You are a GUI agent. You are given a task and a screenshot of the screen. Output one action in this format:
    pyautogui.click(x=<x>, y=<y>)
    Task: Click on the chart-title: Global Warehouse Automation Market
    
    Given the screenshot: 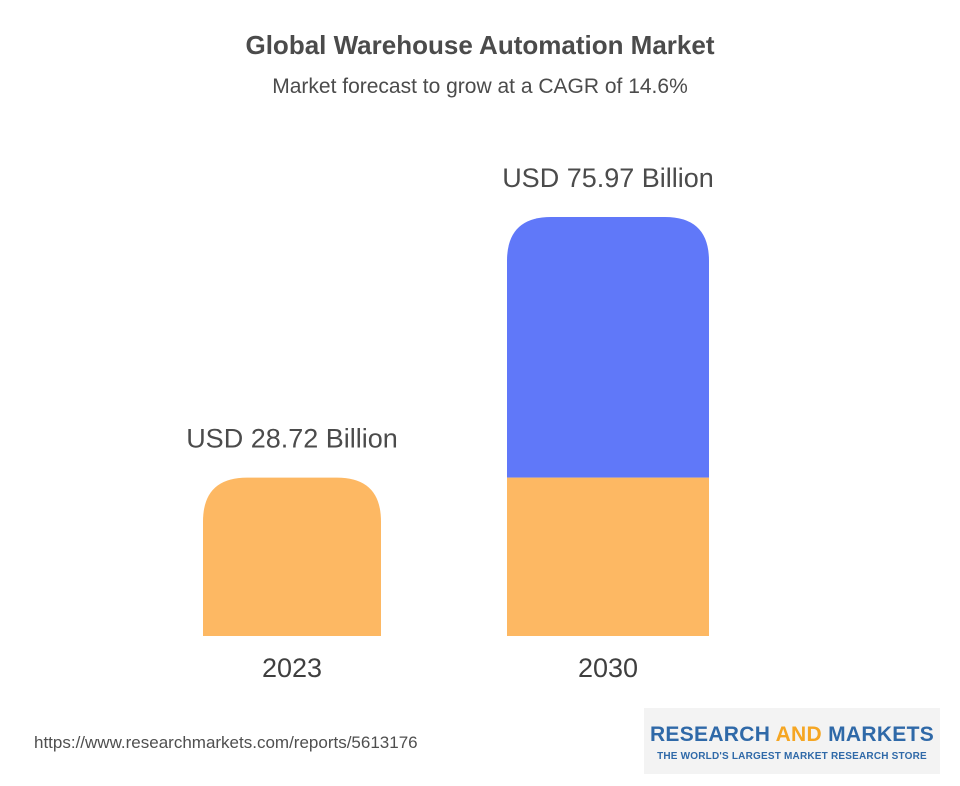 What is the action you would take?
    pyautogui.click(x=480, y=45)
    